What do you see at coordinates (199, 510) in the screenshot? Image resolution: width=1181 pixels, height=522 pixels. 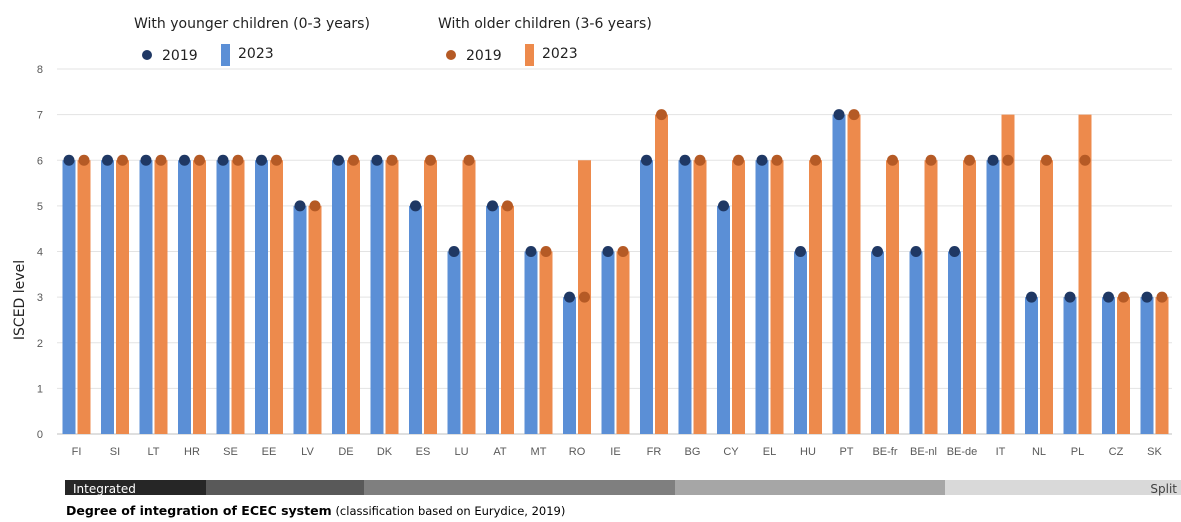 I see `caption-title: Degree of integration of ECEC system` at bounding box center [199, 510].